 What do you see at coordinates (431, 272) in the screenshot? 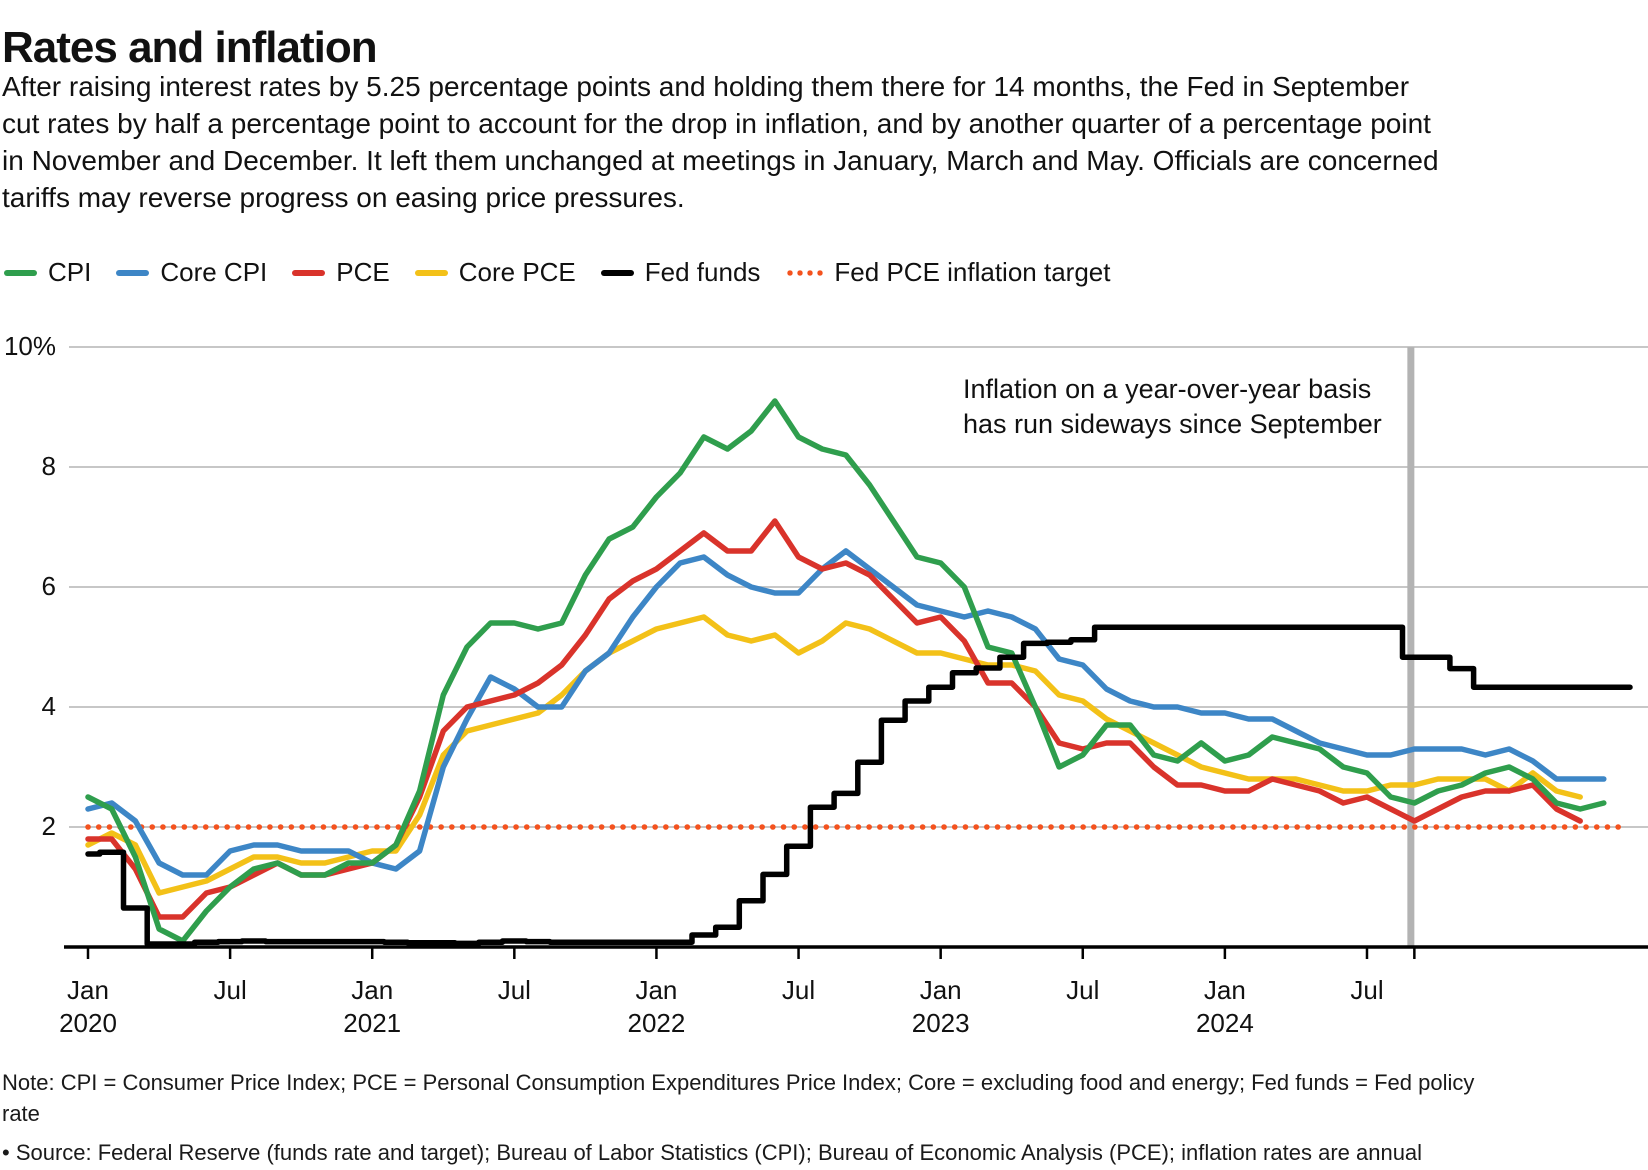
I see `core-pce-line-swatch-icon` at bounding box center [431, 272].